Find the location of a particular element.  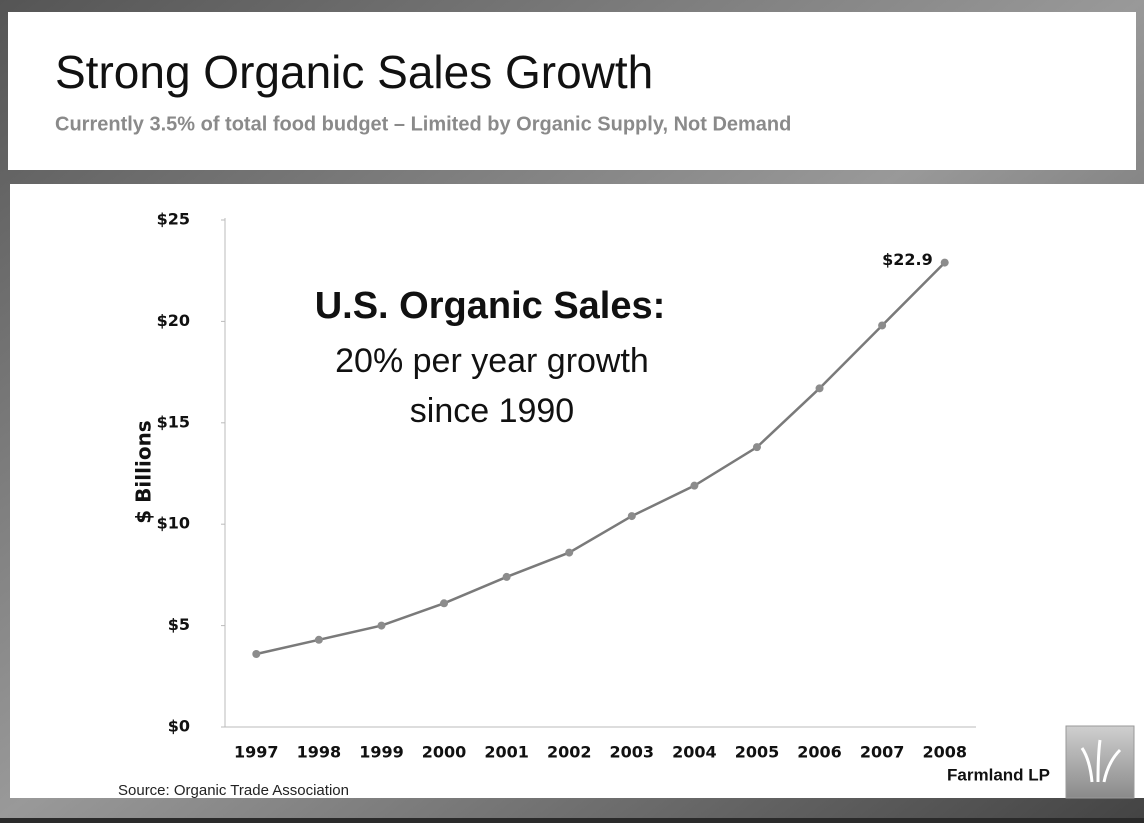

x-tick-label: 2001 is located at coordinates (506, 752).